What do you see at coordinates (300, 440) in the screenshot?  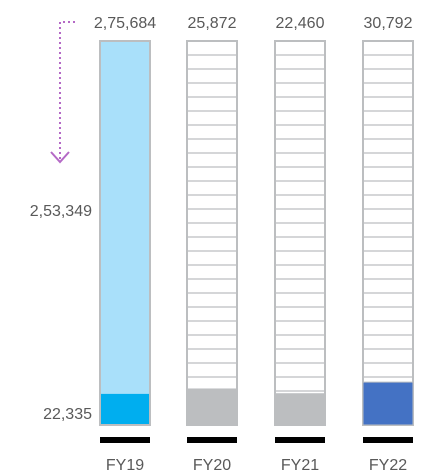 I see `baseline-fy21` at bounding box center [300, 440].